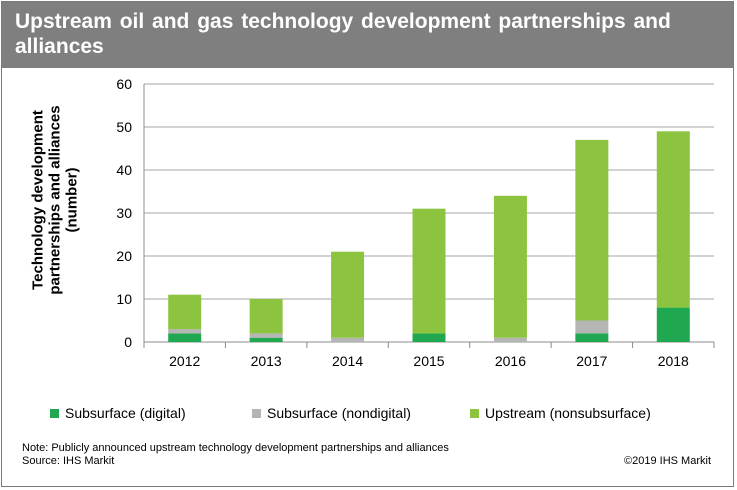  I want to click on bar-upstream-nonsubsurface-2012, so click(185, 312).